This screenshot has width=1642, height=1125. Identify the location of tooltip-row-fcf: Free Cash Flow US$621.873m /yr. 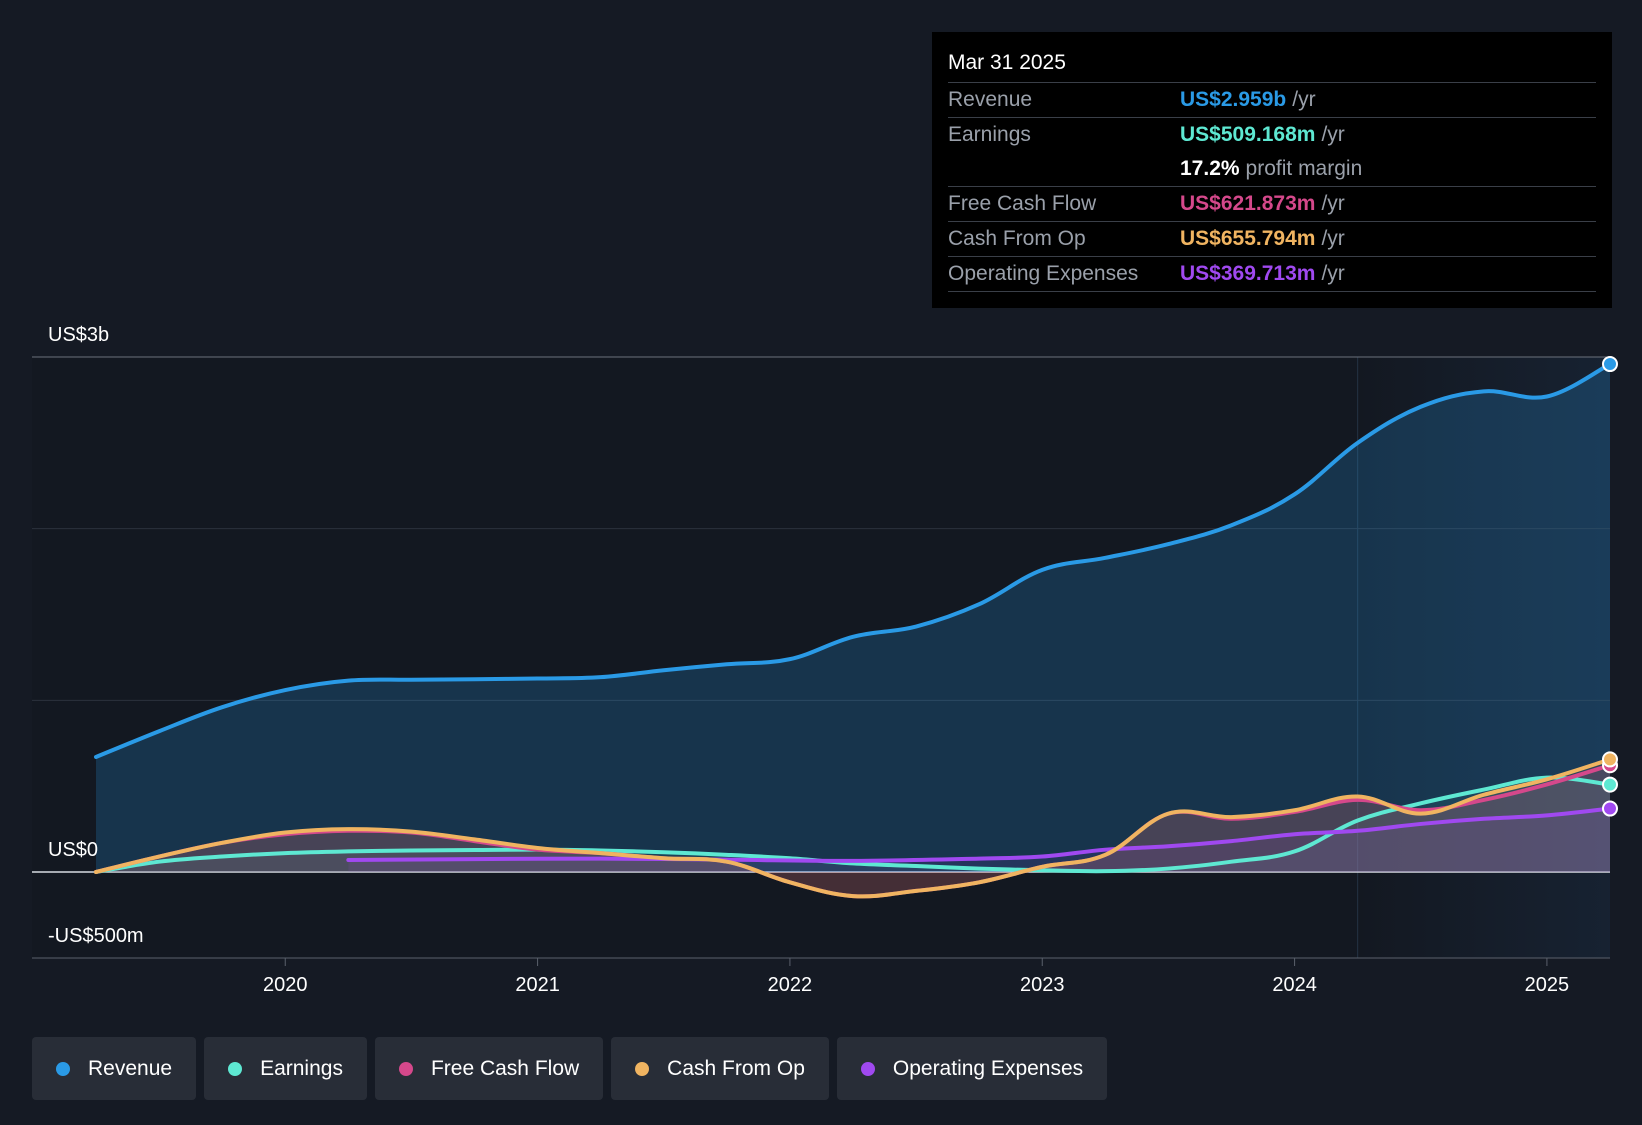
(1272, 204).